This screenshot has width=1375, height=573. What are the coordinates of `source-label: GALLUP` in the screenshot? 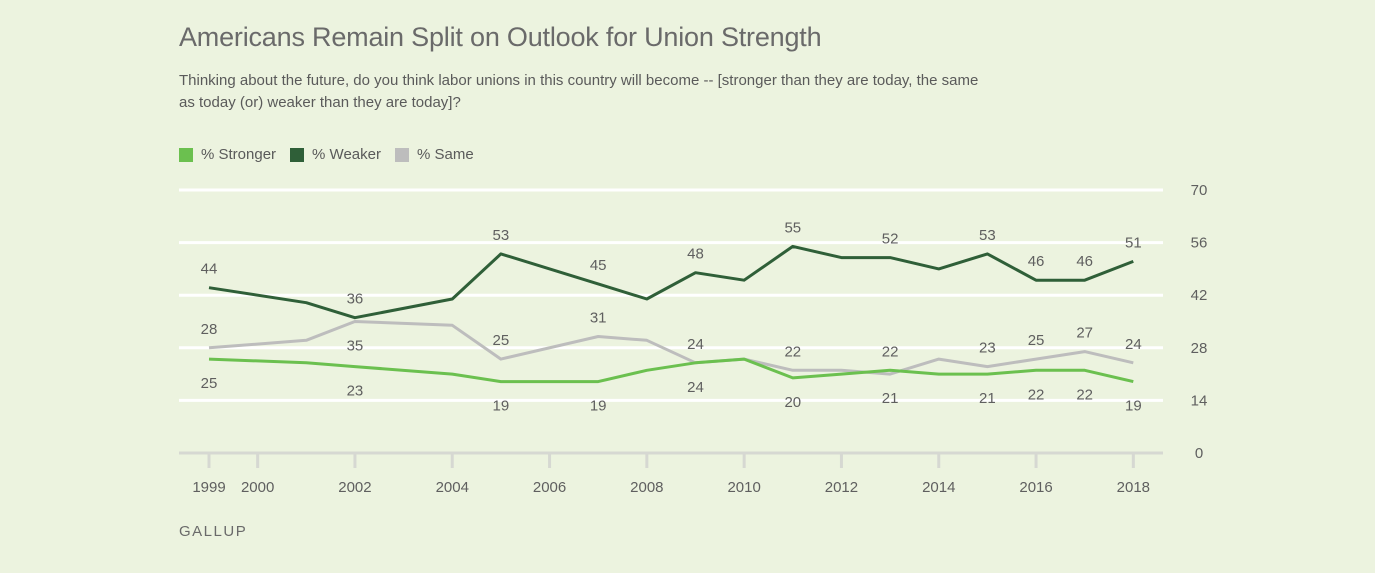 It's located at (213, 531).